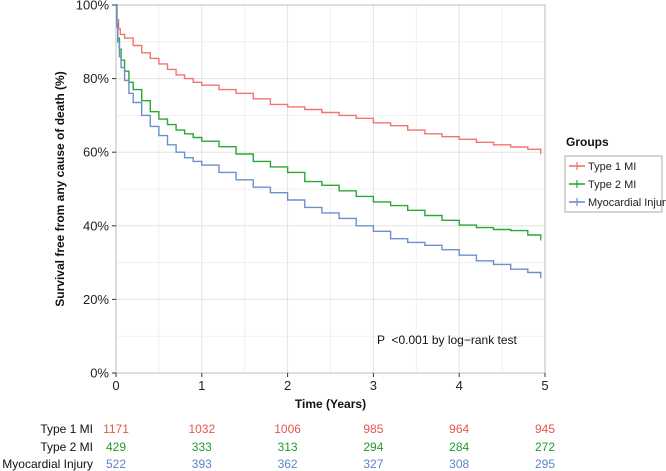  Describe the element at coordinates (373, 464) in the screenshot. I see `risk-value: 327` at that location.